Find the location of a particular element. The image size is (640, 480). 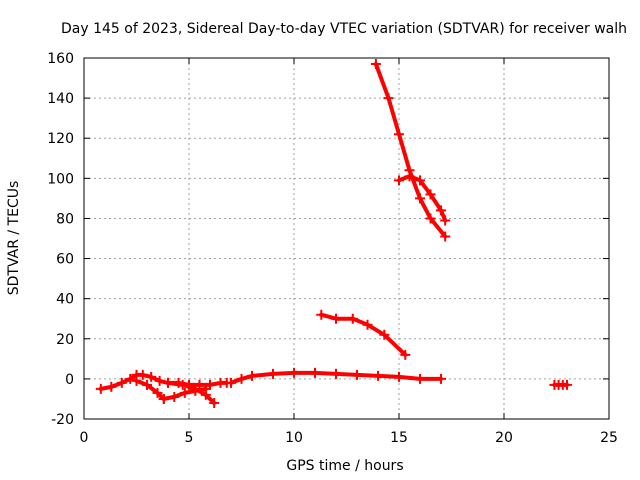

y-tick-label: 0 is located at coordinates (69, 380).